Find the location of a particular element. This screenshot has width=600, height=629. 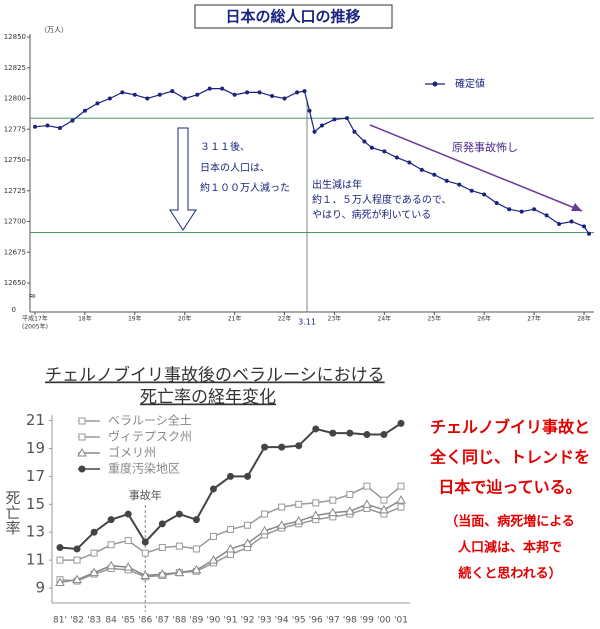

x-tick-label: '96 is located at coordinates (316, 621).